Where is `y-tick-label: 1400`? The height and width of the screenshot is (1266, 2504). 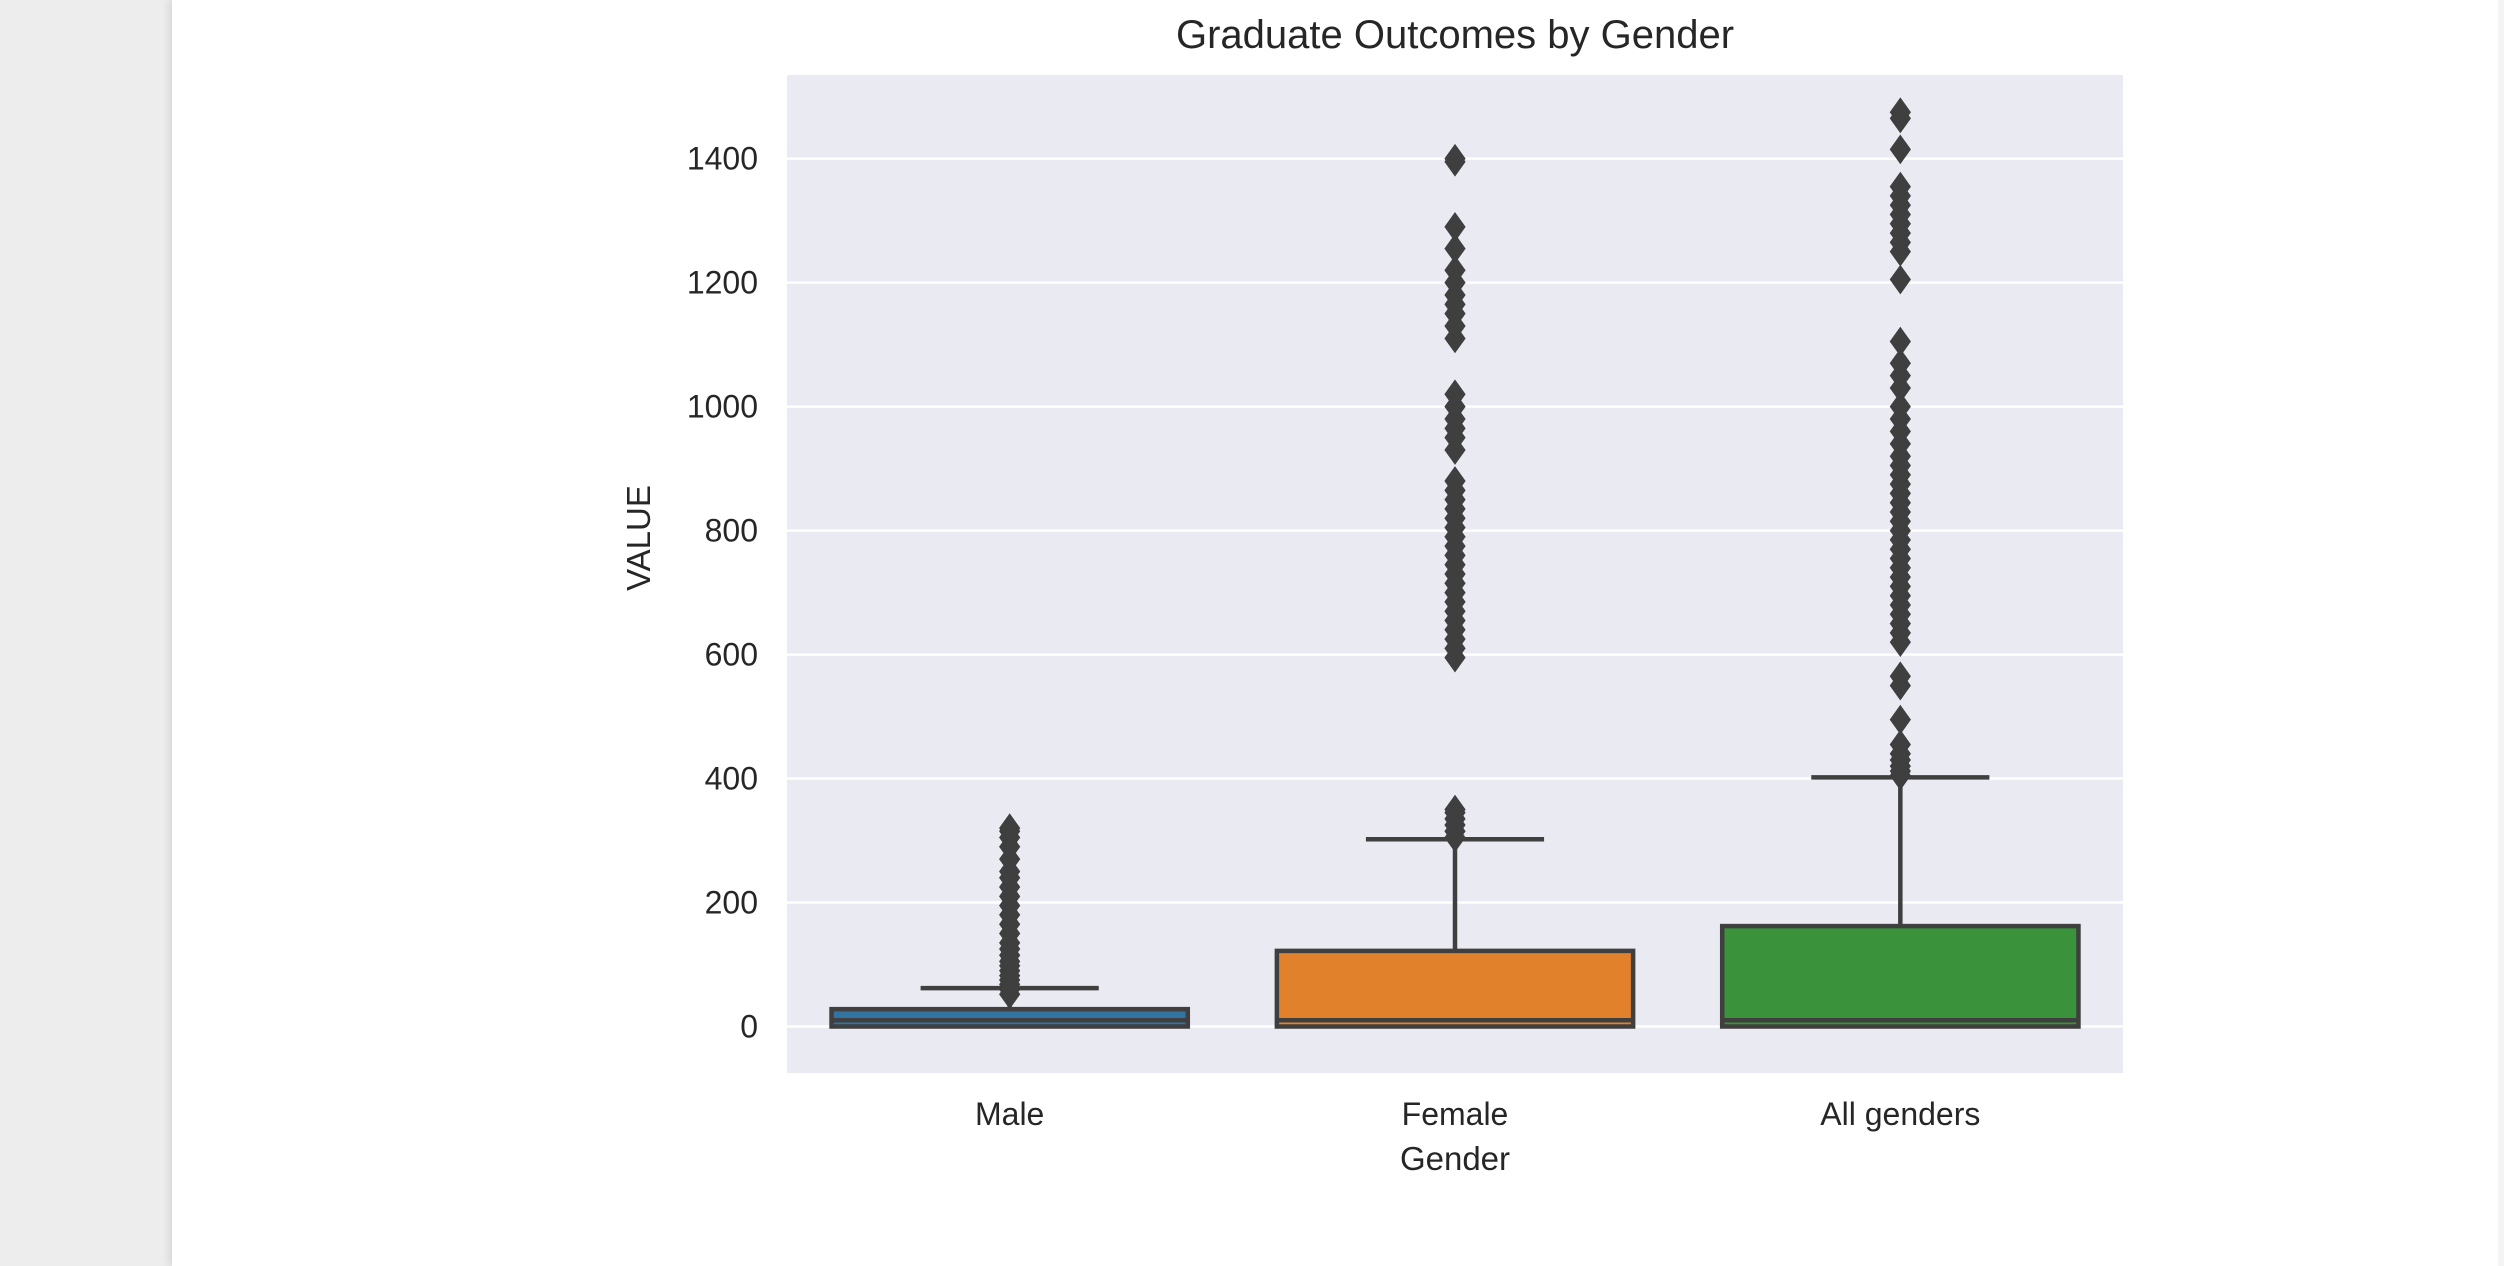
y-tick-label: 1400 is located at coordinates (722, 159).